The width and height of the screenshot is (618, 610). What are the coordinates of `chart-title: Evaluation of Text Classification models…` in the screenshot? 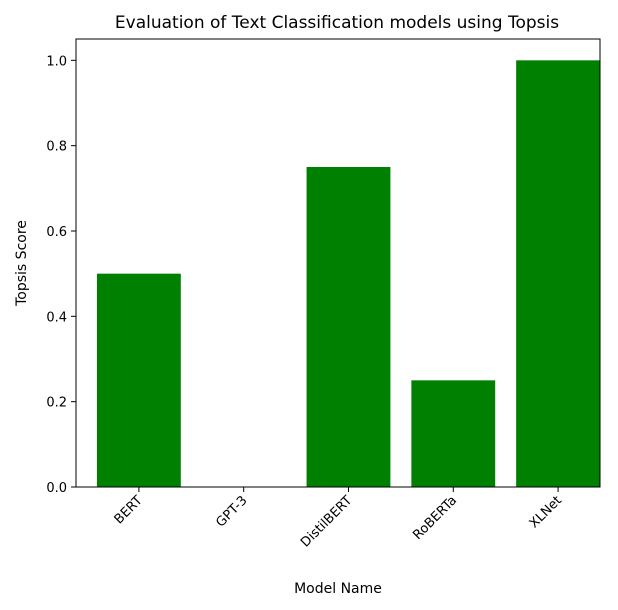 It's located at (337, 23).